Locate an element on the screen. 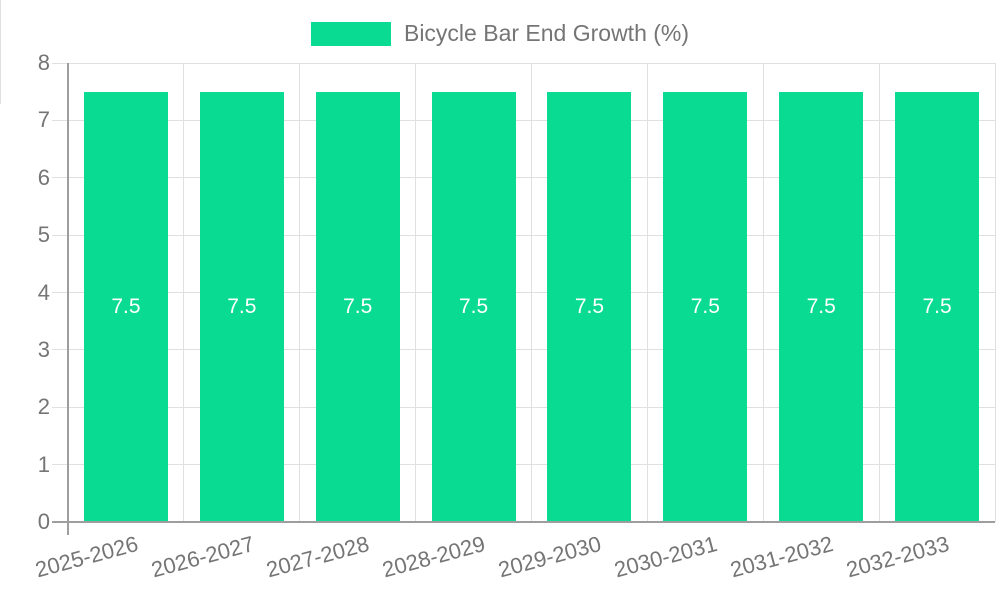 The height and width of the screenshot is (600, 1000). x-tick-label: 2025-2026 is located at coordinates (86, 557).